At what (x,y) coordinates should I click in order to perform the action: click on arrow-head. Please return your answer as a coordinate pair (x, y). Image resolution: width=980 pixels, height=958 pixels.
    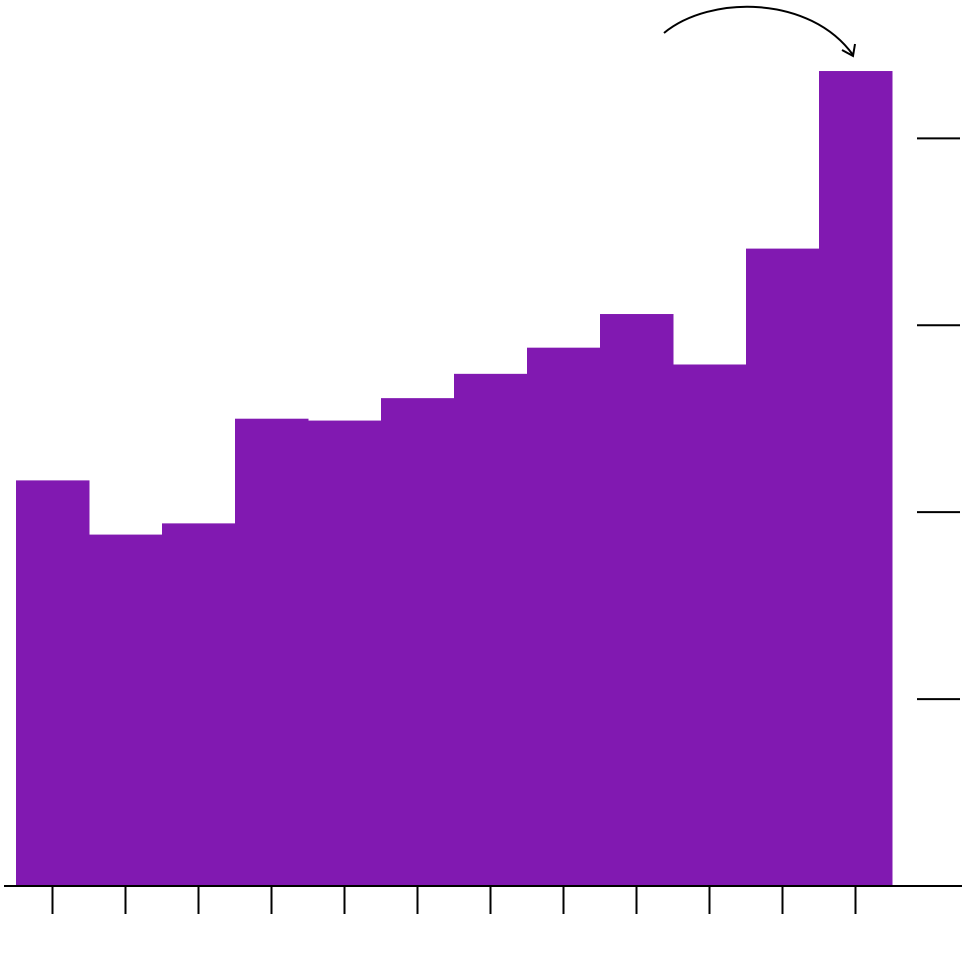
    Looking at the image, I should click on (848, 50).